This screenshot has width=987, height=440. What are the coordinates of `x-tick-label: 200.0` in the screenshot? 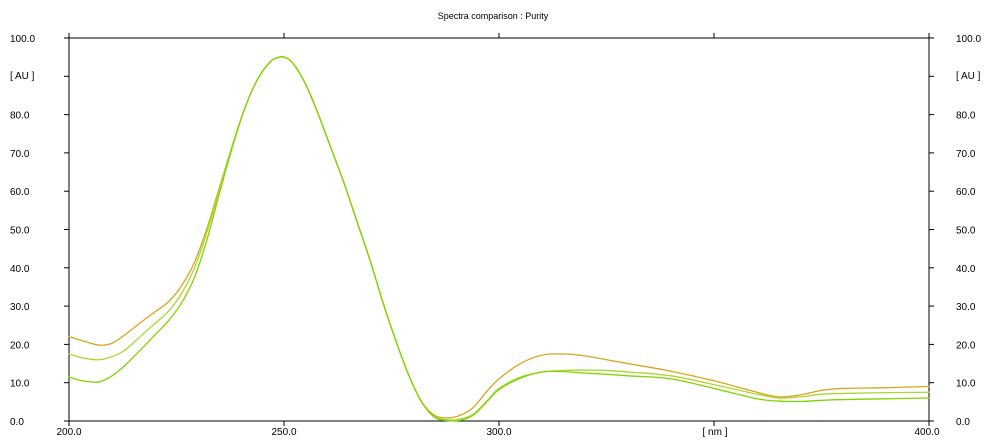 It's located at (68, 432).